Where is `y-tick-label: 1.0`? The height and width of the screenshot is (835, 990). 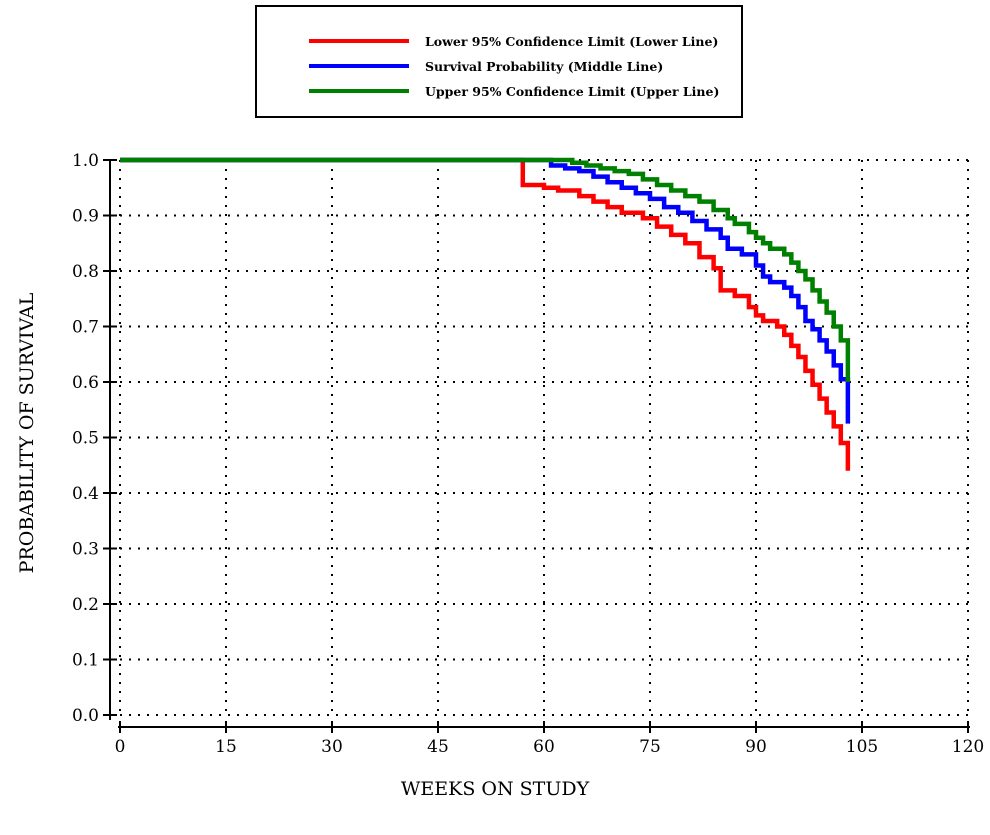 y-tick-label: 1.0 is located at coordinates (85, 161).